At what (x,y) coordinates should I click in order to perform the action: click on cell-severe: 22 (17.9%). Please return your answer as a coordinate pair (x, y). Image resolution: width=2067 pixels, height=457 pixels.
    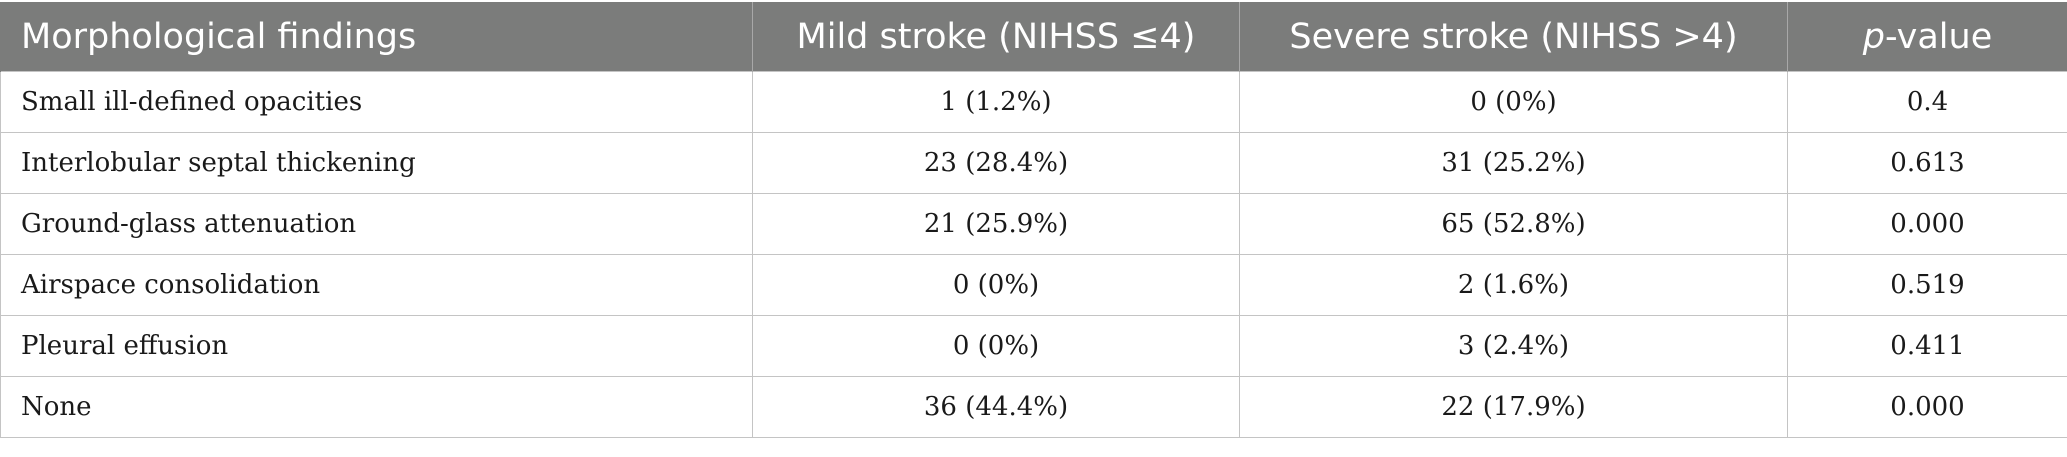
    Looking at the image, I should click on (1513, 407).